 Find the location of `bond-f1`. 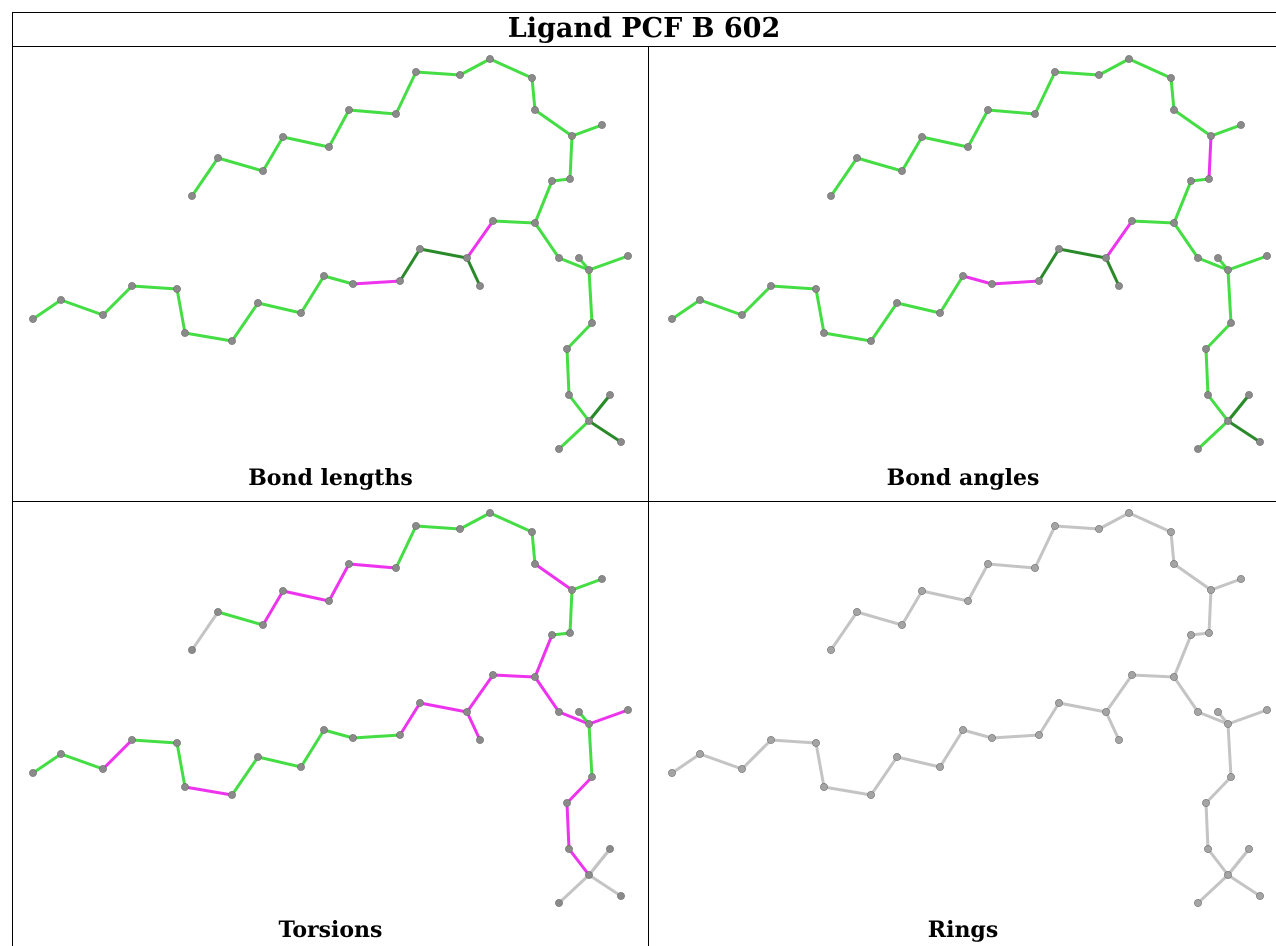

bond-f1 is located at coordinates (1186, 694).